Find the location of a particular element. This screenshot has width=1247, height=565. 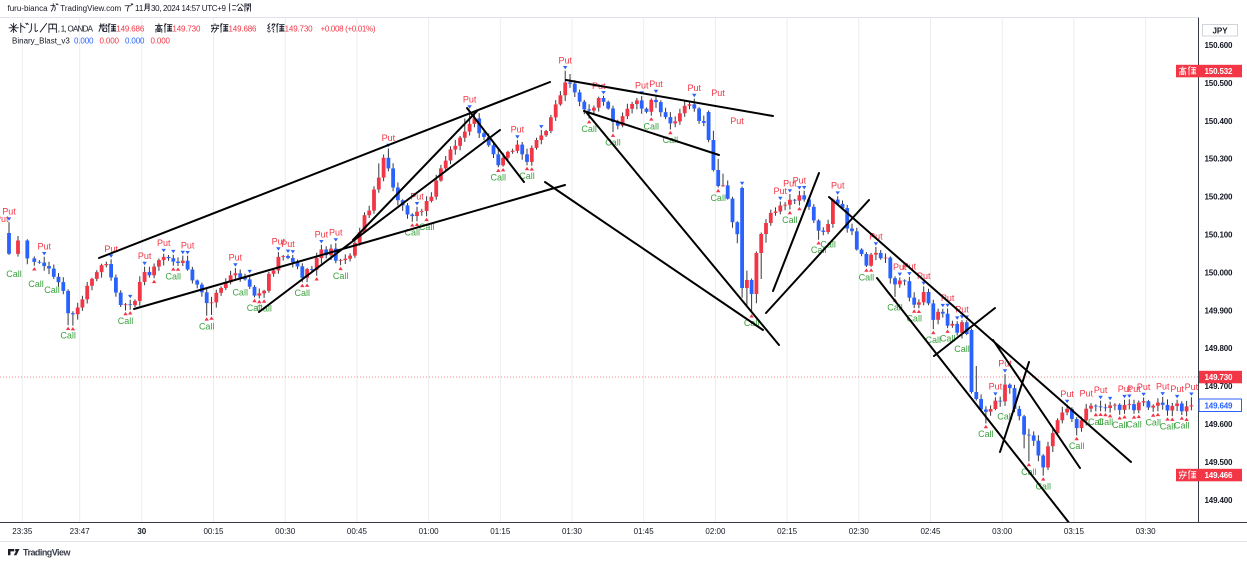

svg-text: 02:30 is located at coordinates (859, 531).